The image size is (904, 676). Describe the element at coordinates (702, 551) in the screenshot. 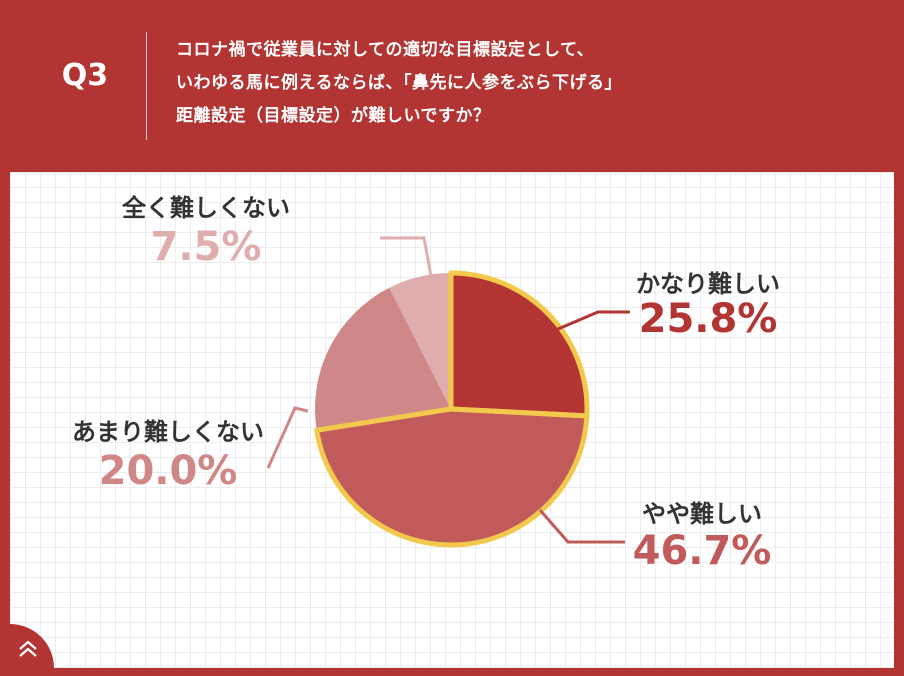

I see `slice-value-2: 46.7%` at that location.